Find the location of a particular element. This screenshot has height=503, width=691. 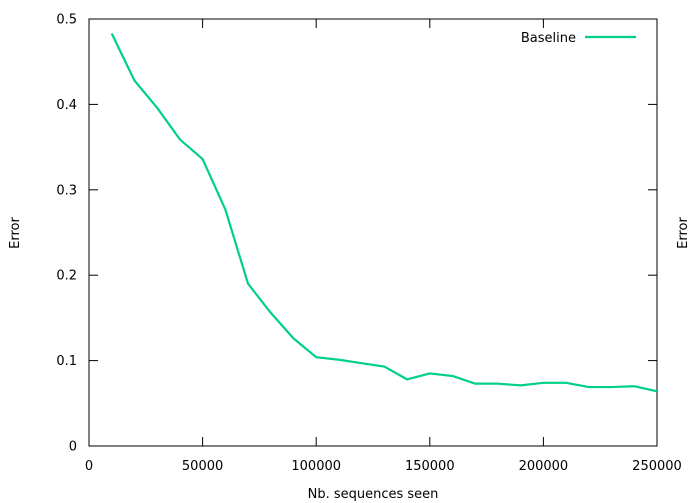

y-axis-title: Error is located at coordinates (15, 233).